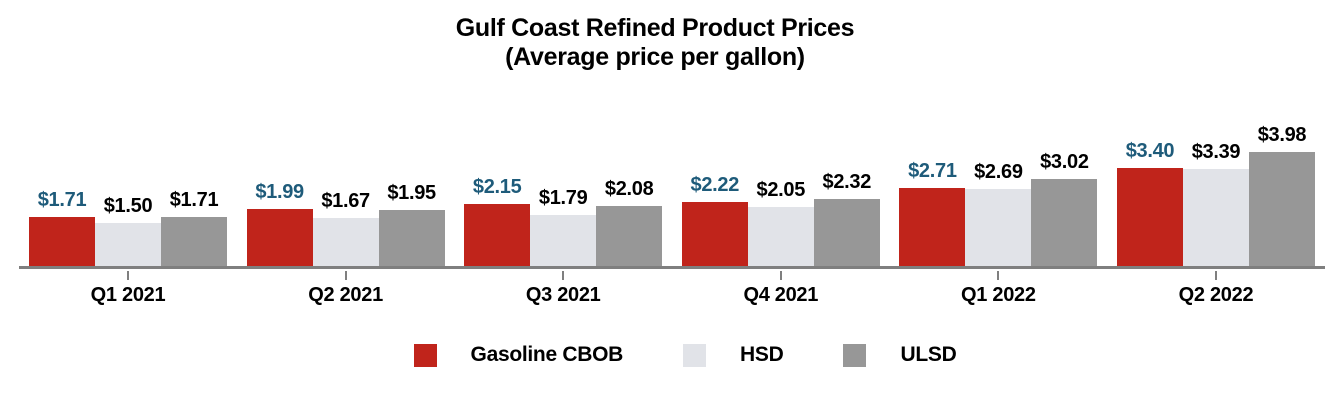  I want to click on bar-value-label-gasoline-cbob: $1.71, so click(62, 199).